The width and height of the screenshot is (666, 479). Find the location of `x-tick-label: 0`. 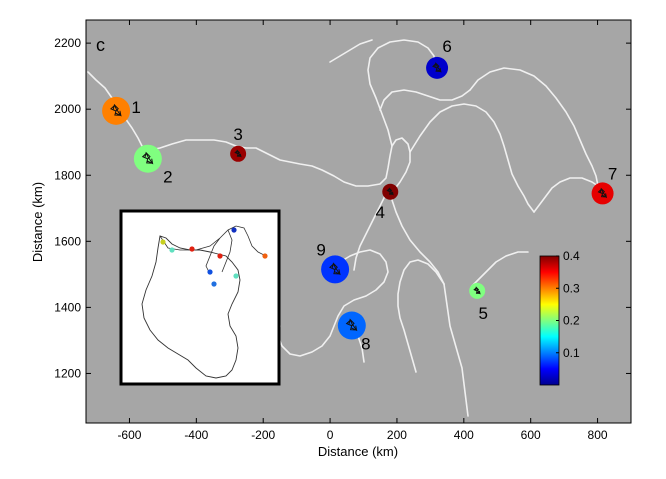

x-tick-label: 0 is located at coordinates (330, 435).